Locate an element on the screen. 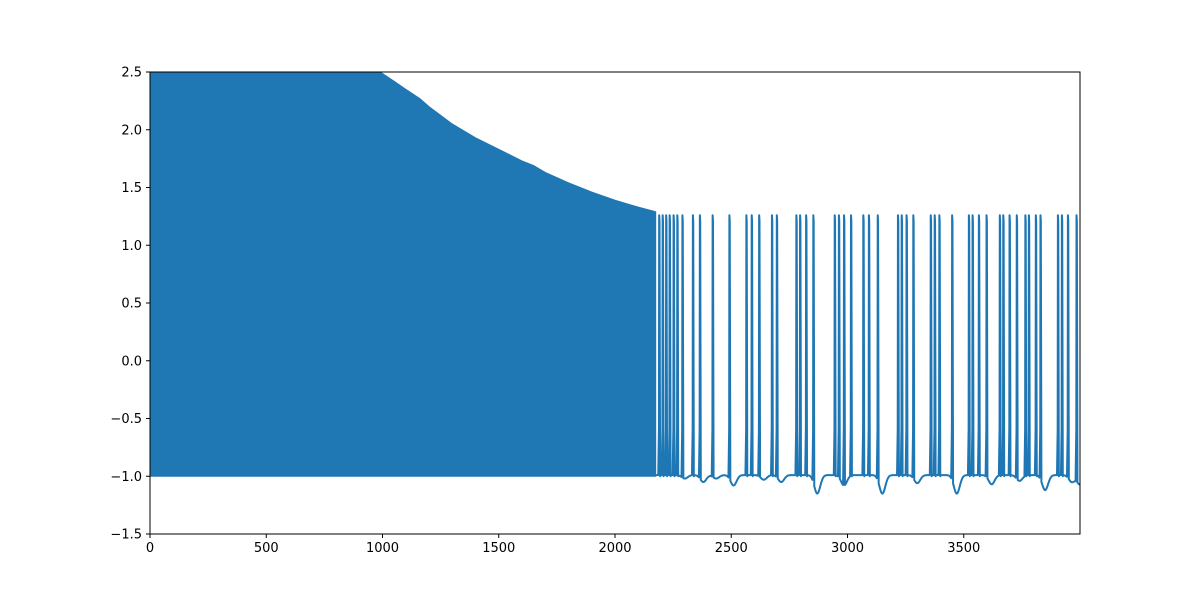  y-tick-label: 0.0 is located at coordinates (131, 361).